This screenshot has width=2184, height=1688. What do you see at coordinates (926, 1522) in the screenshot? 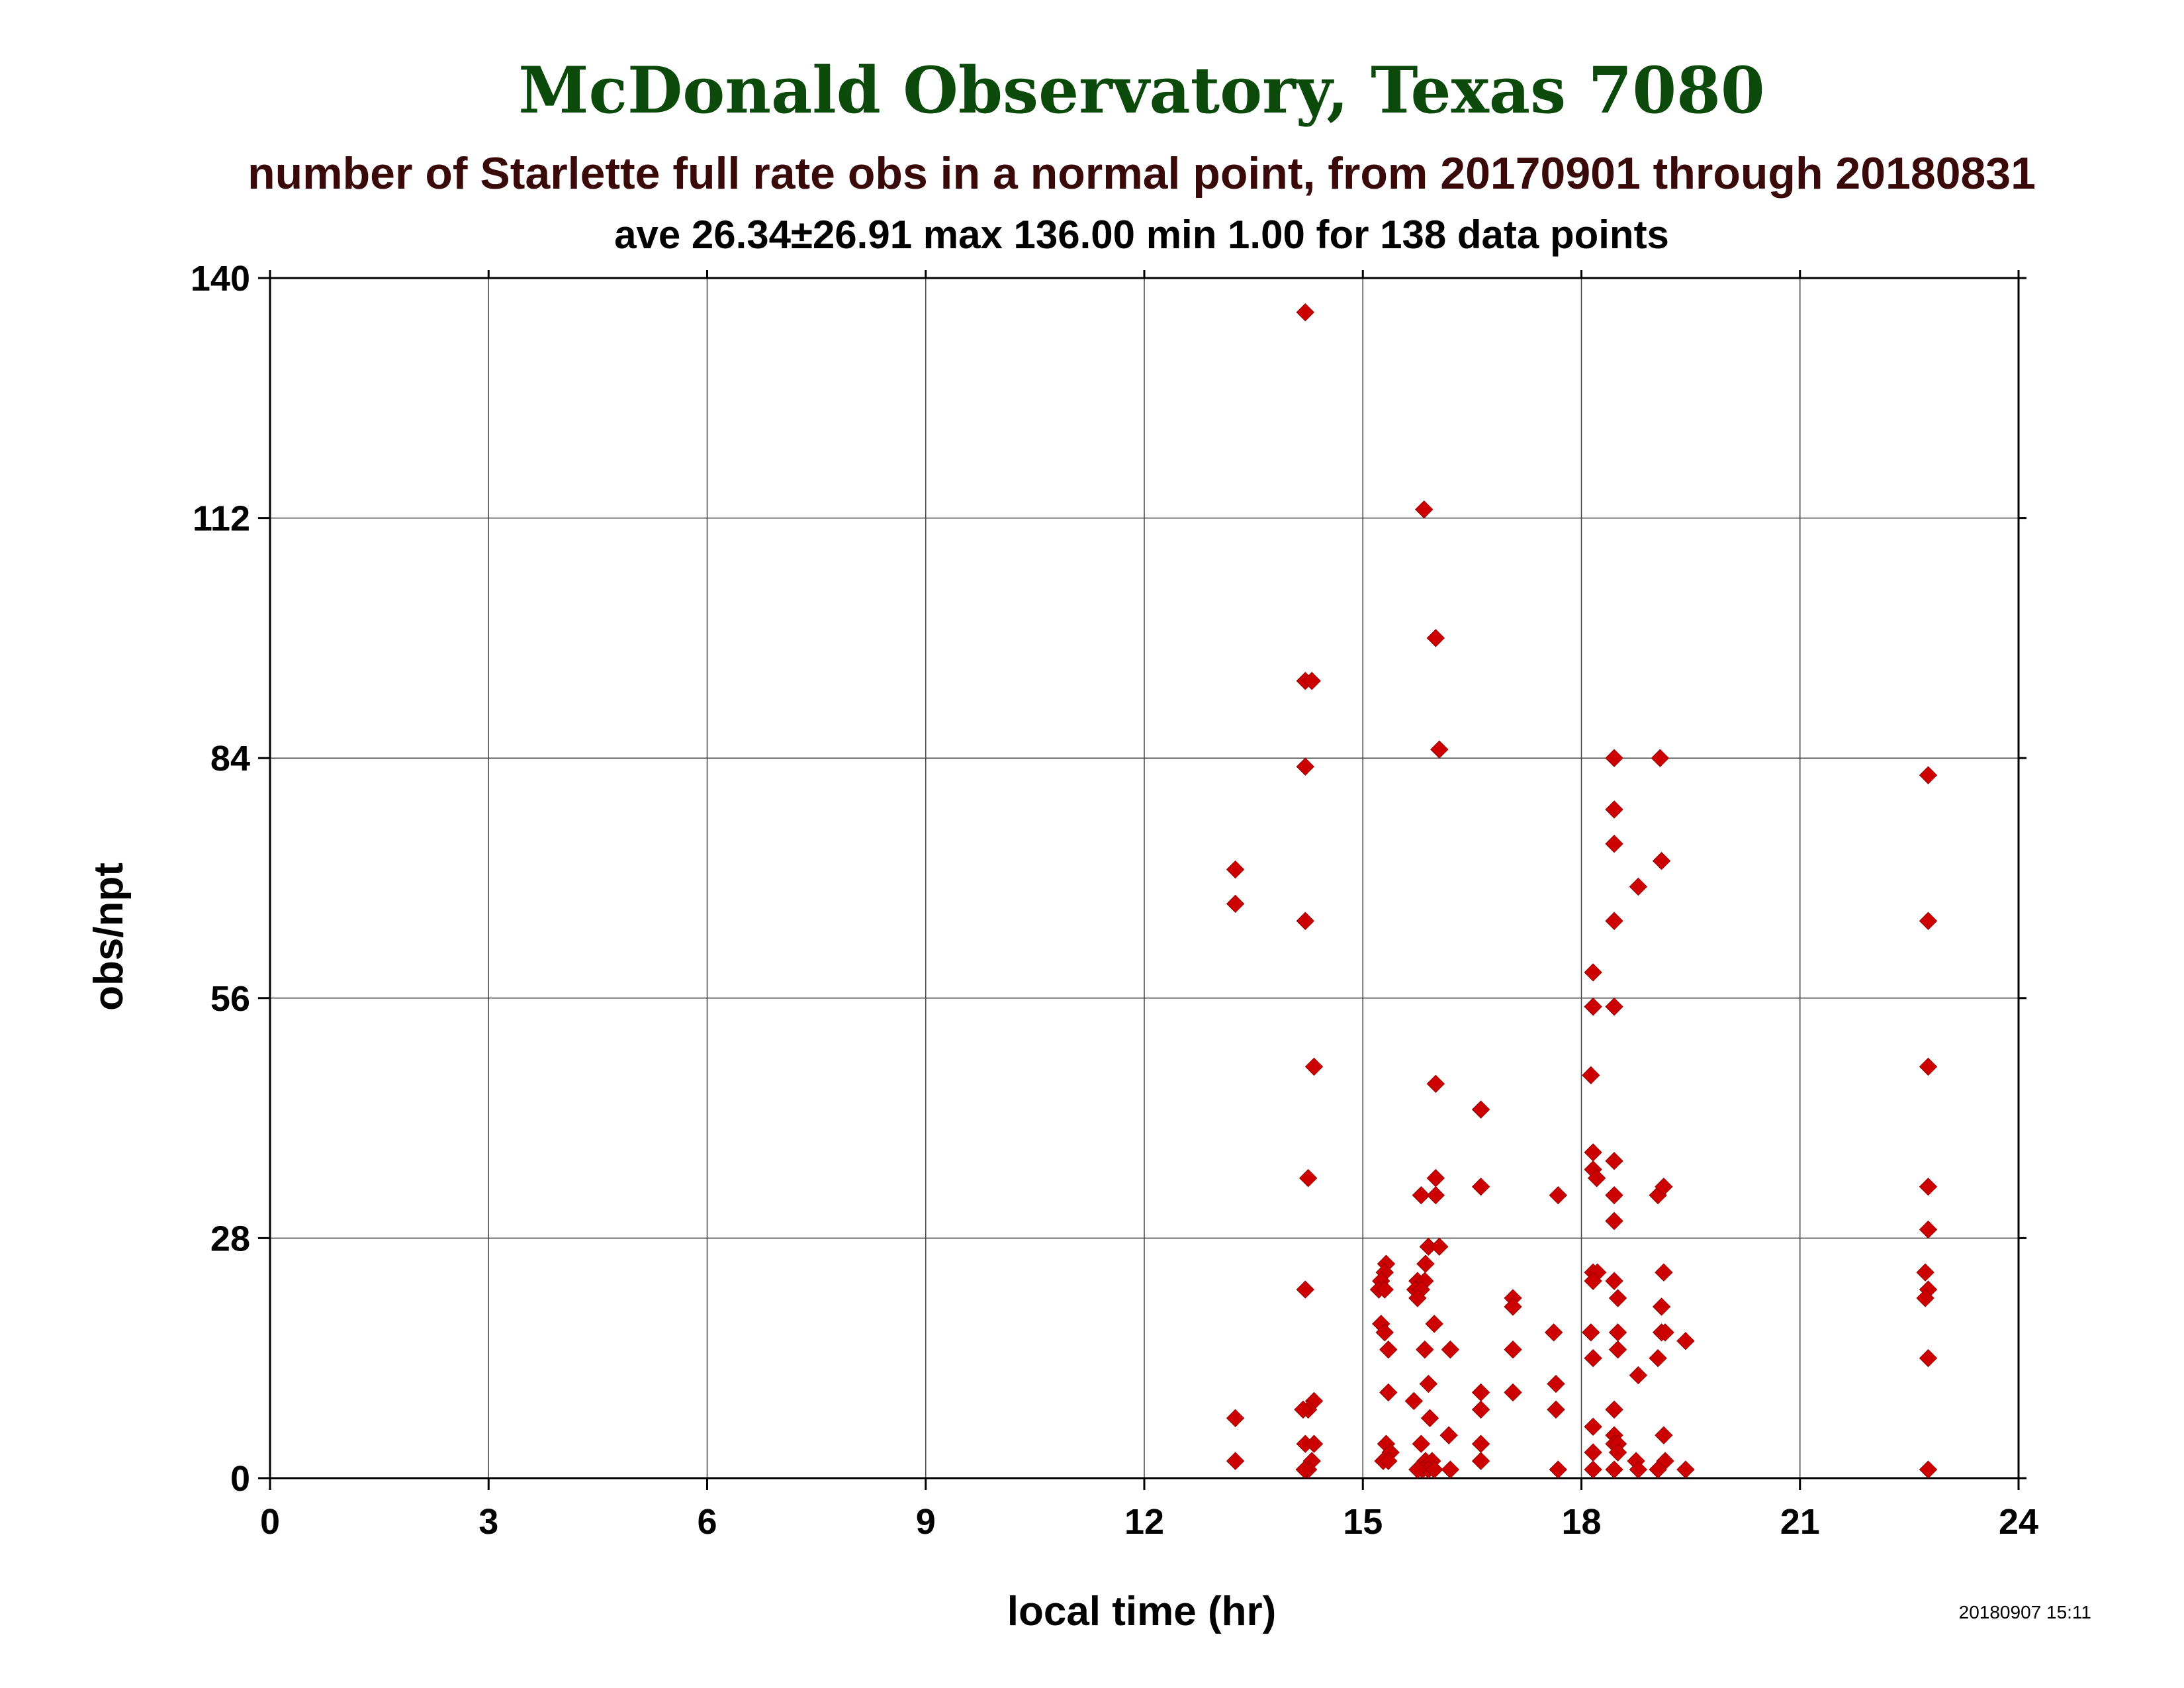
I see `x-tick-label: 9` at bounding box center [926, 1522].